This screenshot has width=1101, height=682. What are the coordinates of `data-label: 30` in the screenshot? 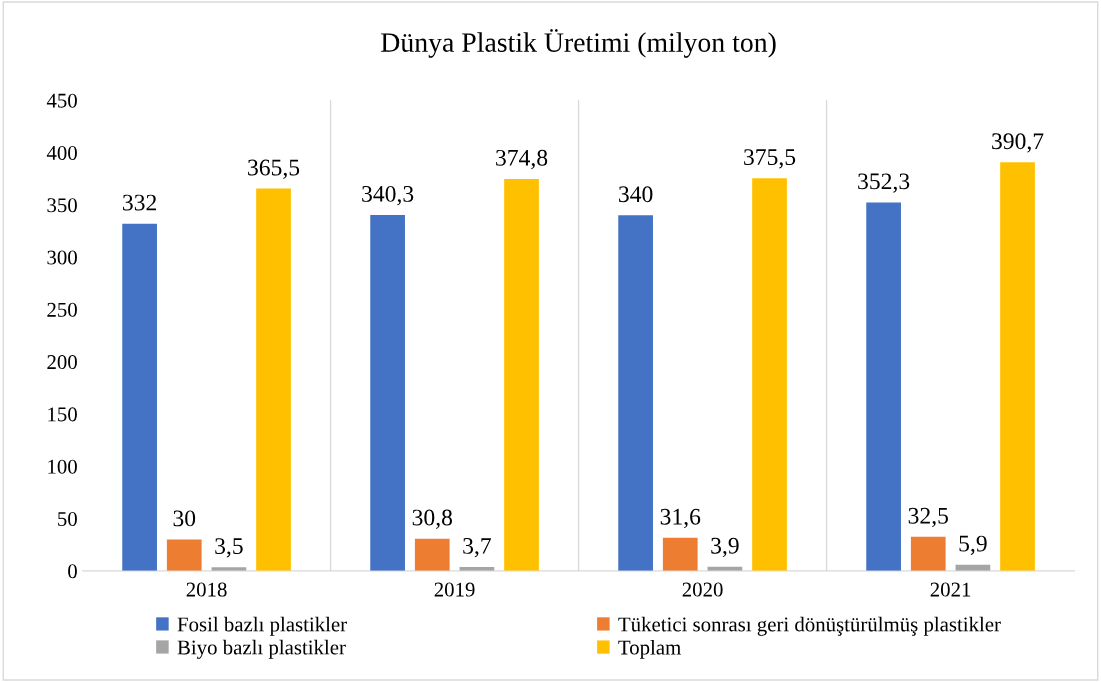 It's located at (184, 518).